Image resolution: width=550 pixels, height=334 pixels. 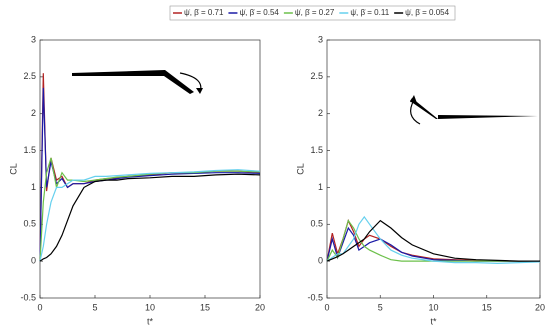 What do you see at coordinates (474, 110) in the screenshot?
I see `icon-right` at bounding box center [474, 110].